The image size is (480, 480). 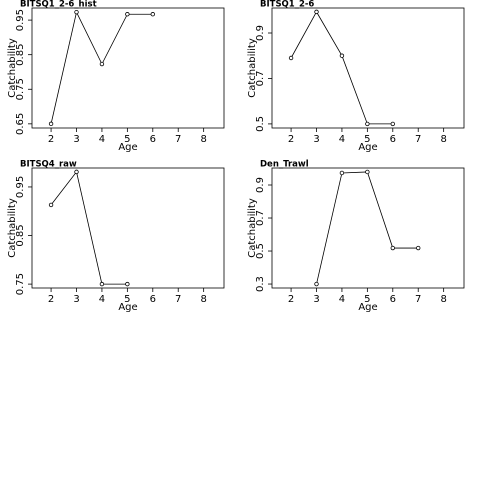 What do you see at coordinates (287, 5) in the screenshot?
I see `chart-title: BITSQ1_2-6` at bounding box center [287, 5].